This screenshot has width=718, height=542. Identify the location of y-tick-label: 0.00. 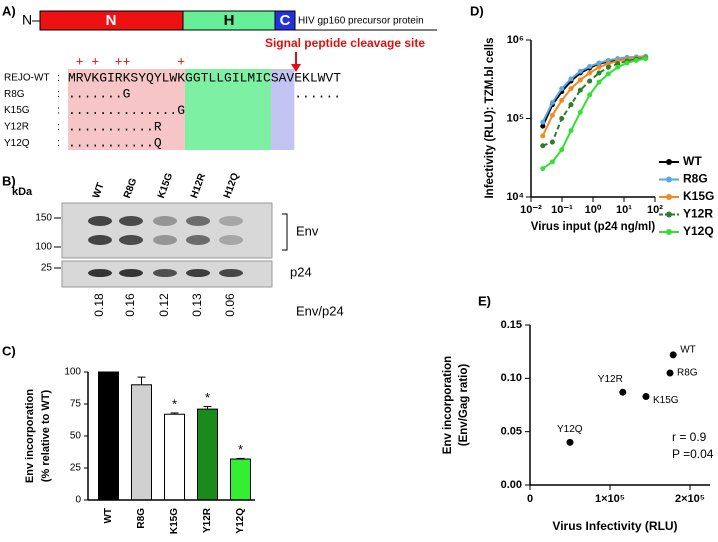
(511, 485).